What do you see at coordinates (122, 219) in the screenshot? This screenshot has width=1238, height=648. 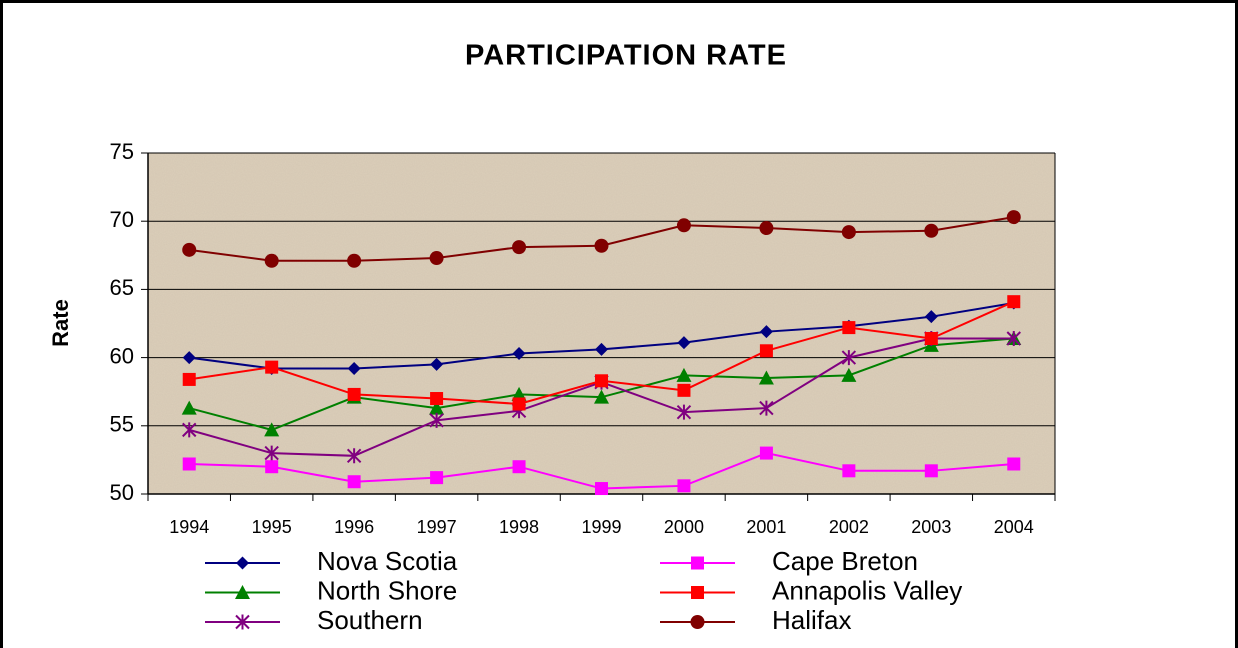 I see `y-tick-label: 70` at bounding box center [122, 219].